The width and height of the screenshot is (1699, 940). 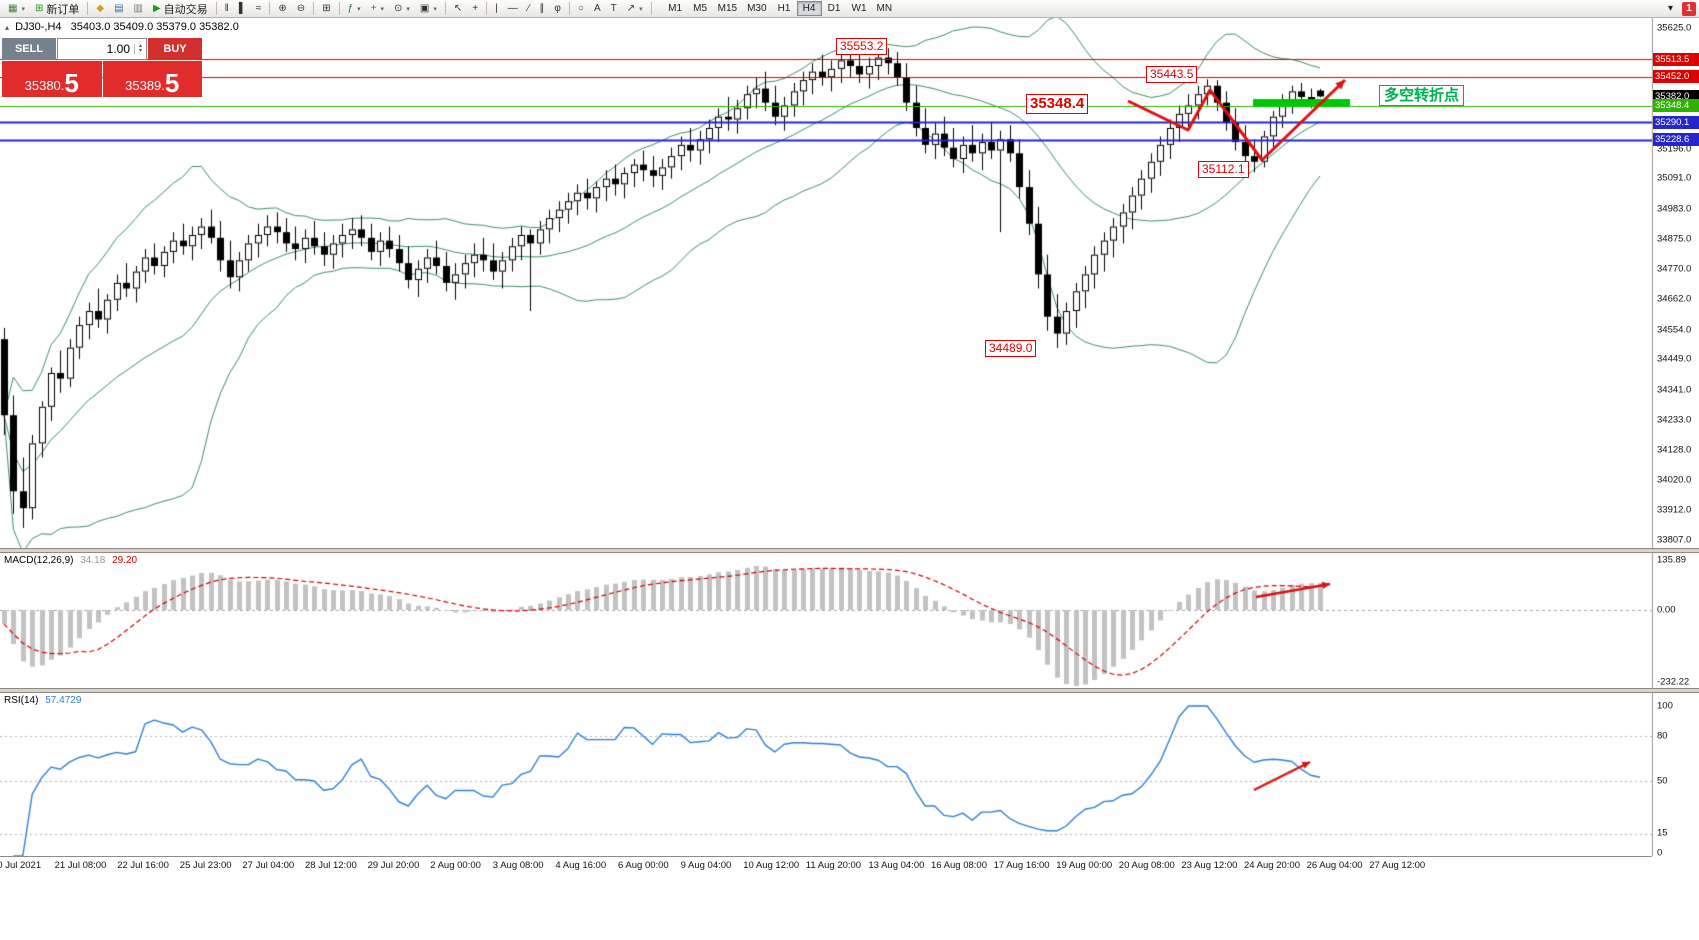 I want to click on chart-ohlc-values: 35403.0 35409.0 35379.0 35382.0, so click(x=154, y=27).